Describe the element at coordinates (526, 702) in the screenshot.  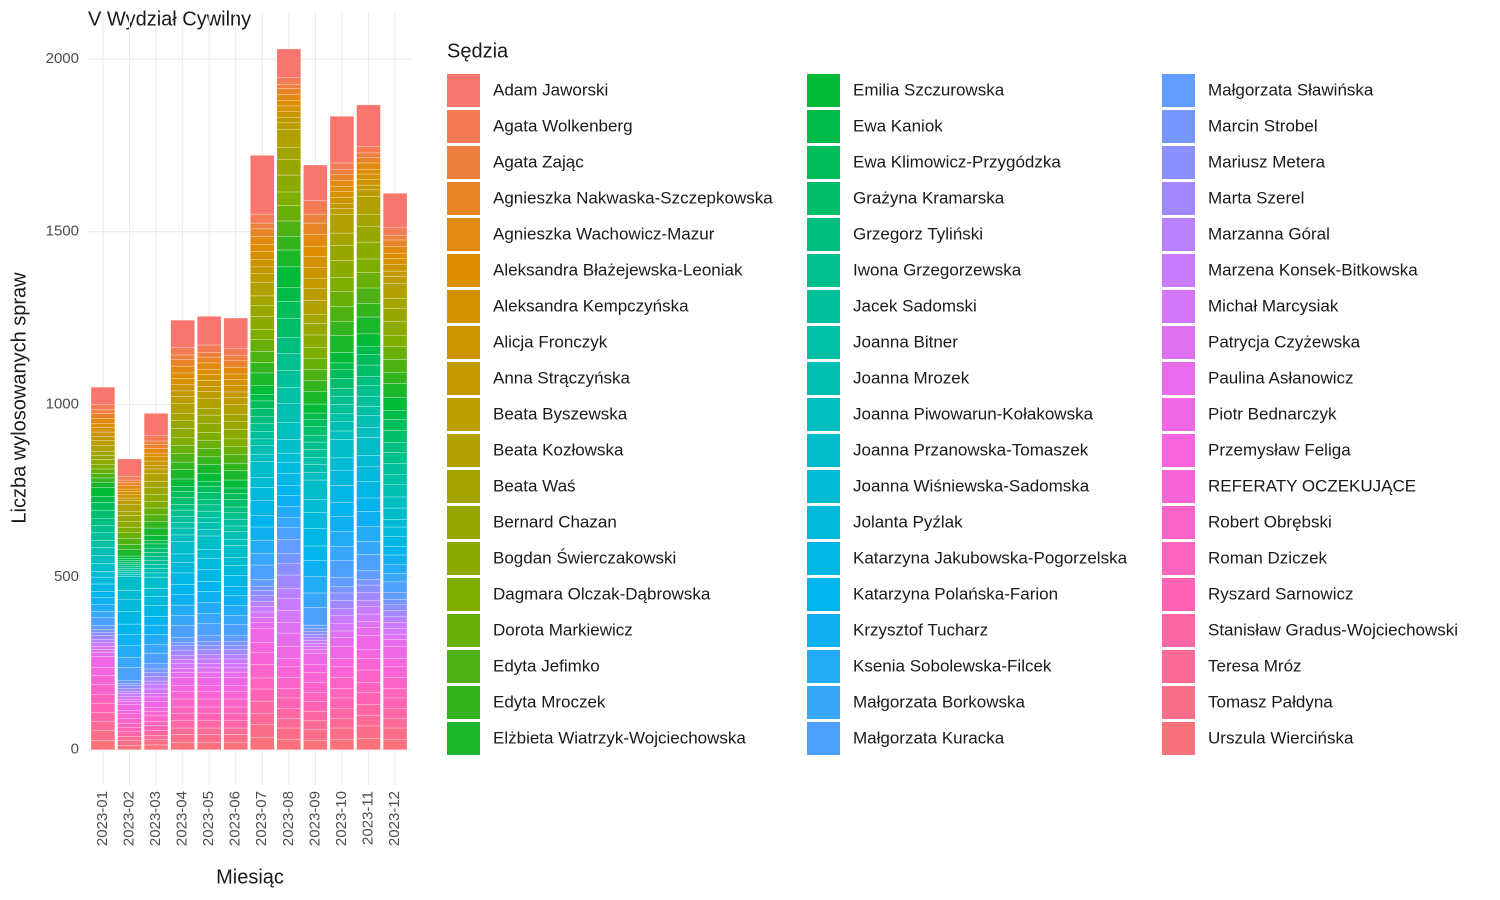
I see `legend-item: Edyta Mroczek` at that location.